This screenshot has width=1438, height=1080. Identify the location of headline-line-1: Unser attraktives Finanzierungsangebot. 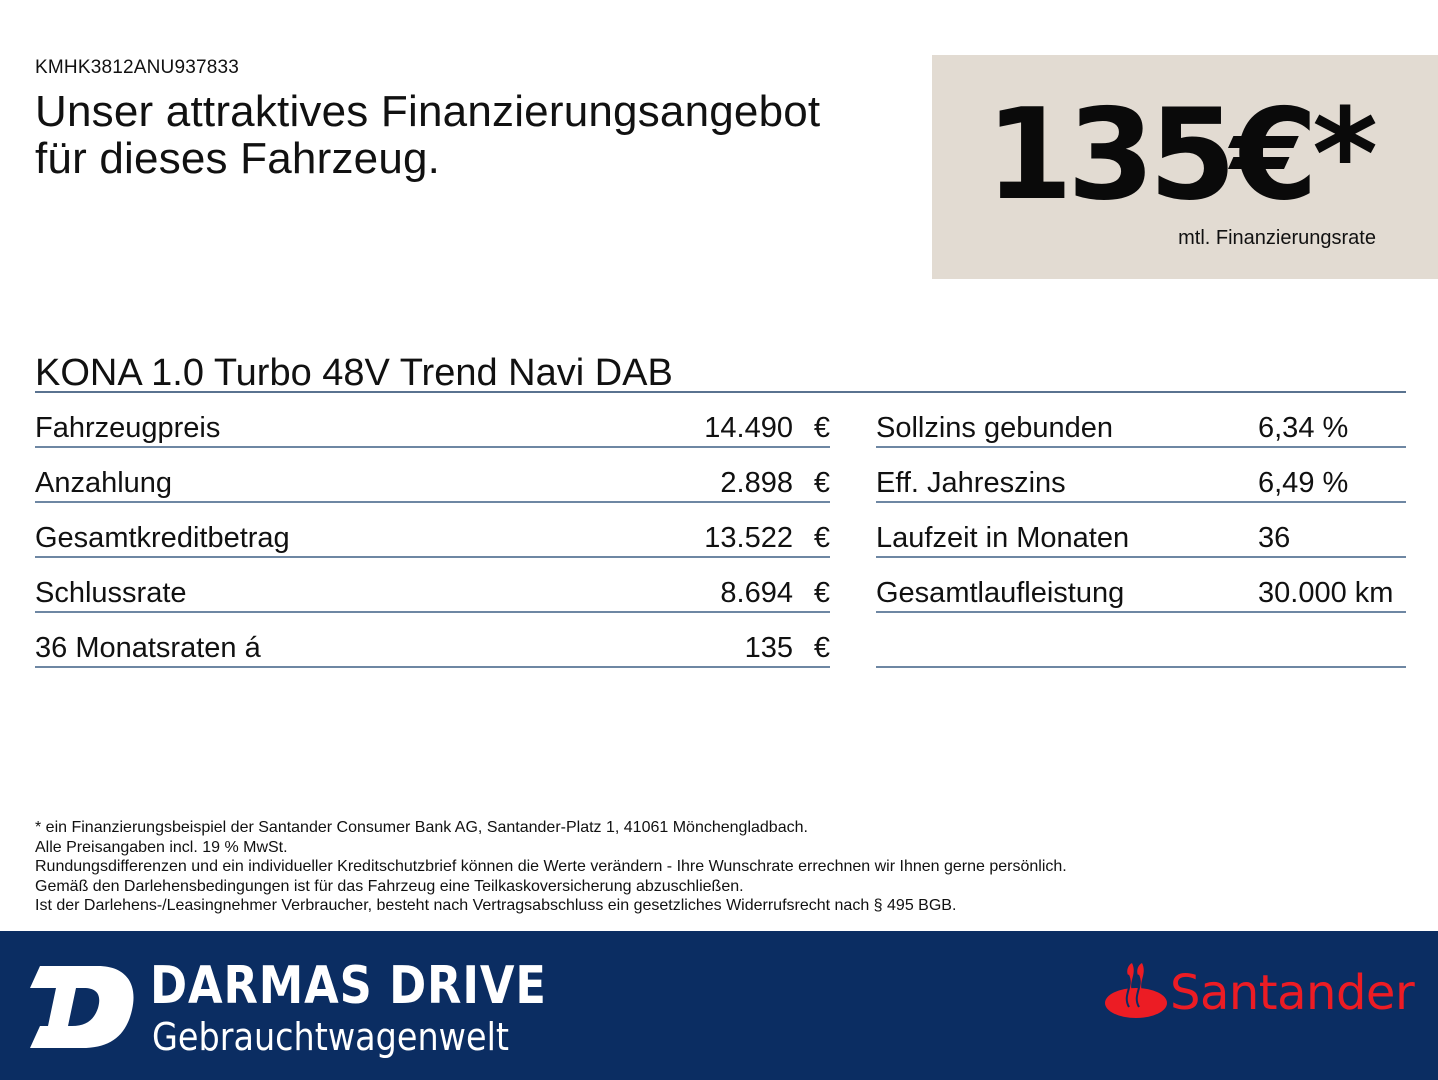
(428, 111).